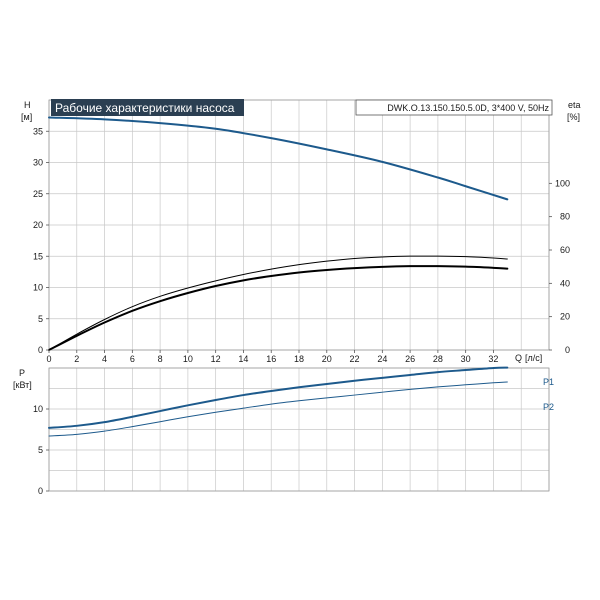 The height and width of the screenshot is (600, 600). Describe the element at coordinates (533, 358) in the screenshot. I see `x-axis-unit: [л/с]` at that location.